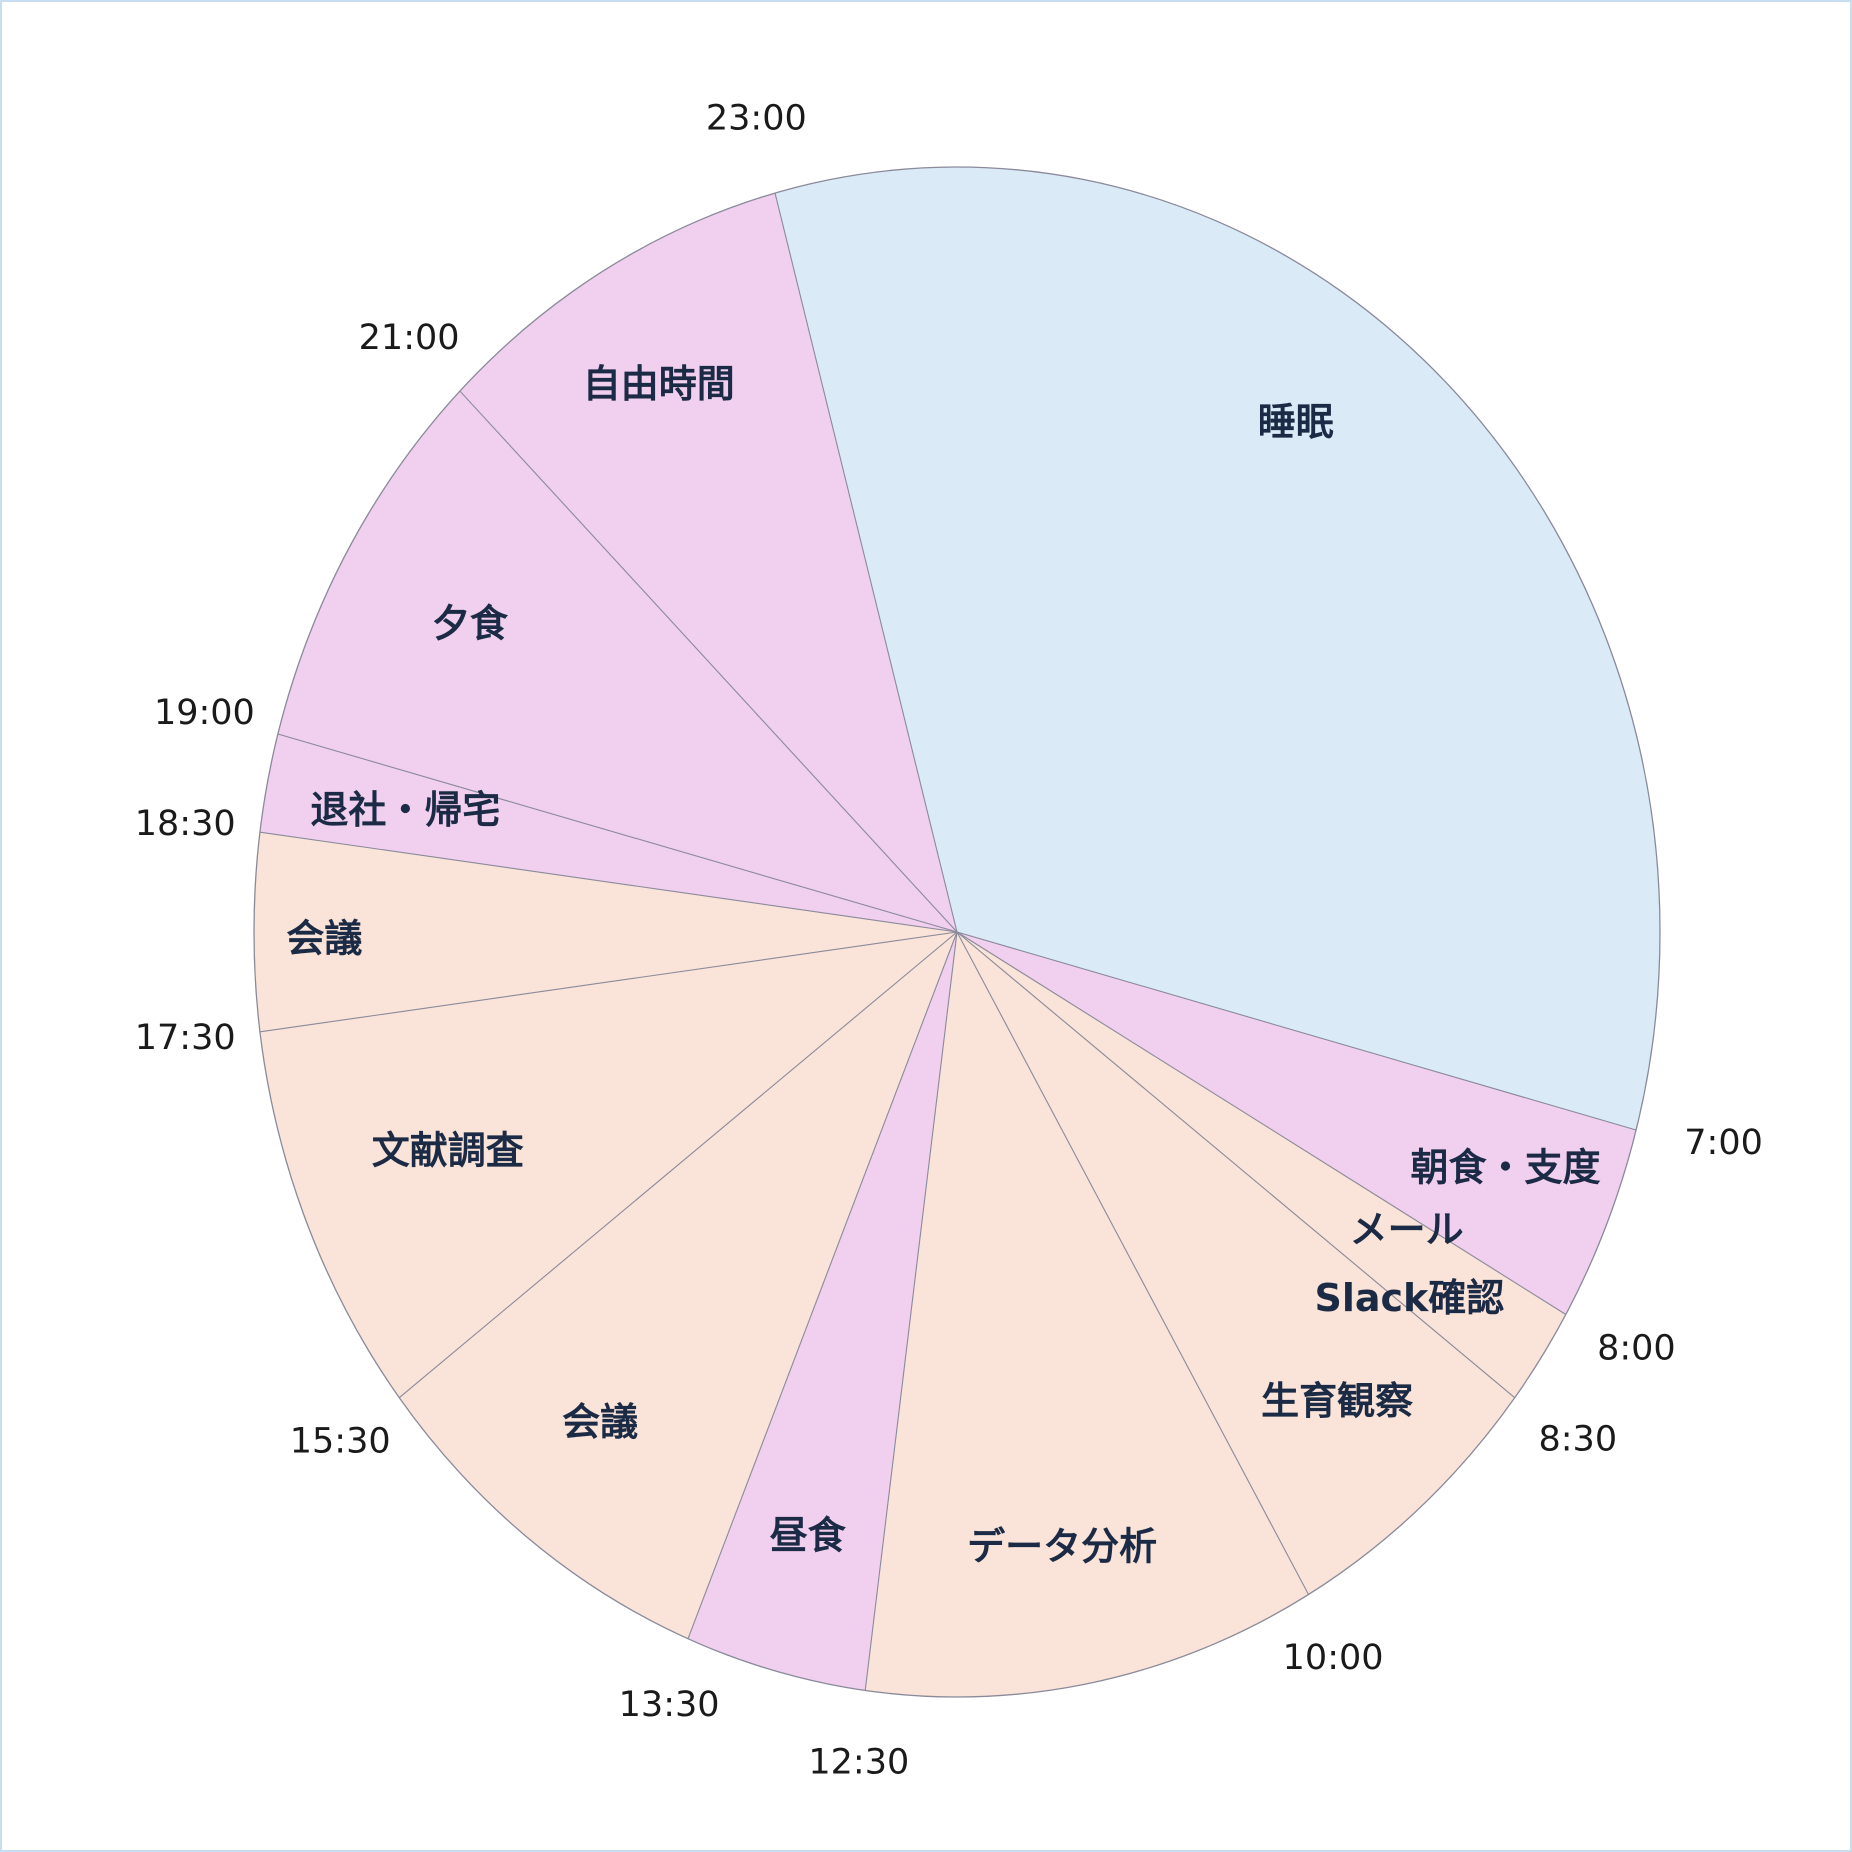 This screenshot has width=1852, height=1852. I want to click on segment-label: 夕食, so click(470, 624).